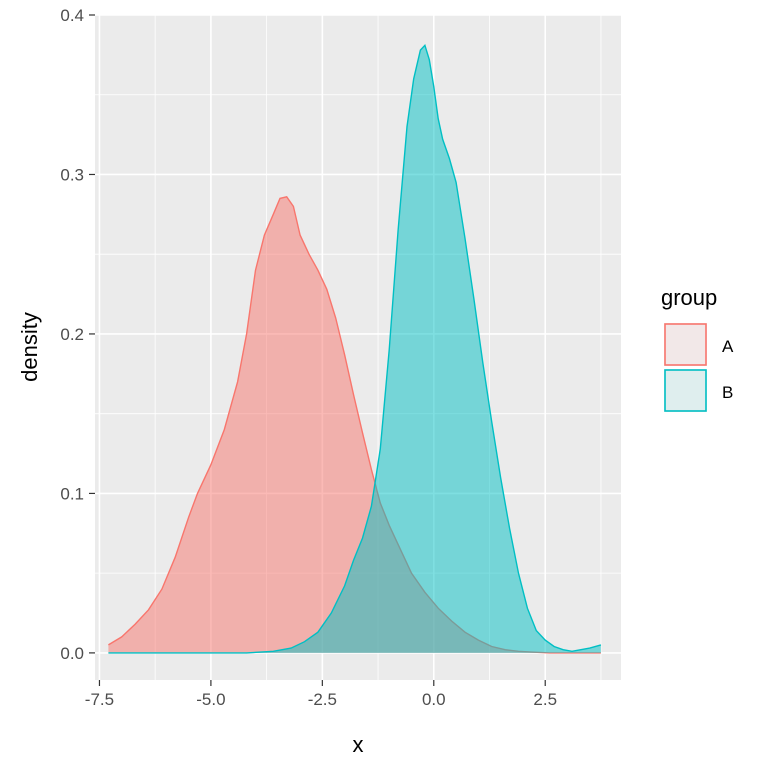  Describe the element at coordinates (322, 699) in the screenshot. I see `x-tick-label: -2.5` at that location.